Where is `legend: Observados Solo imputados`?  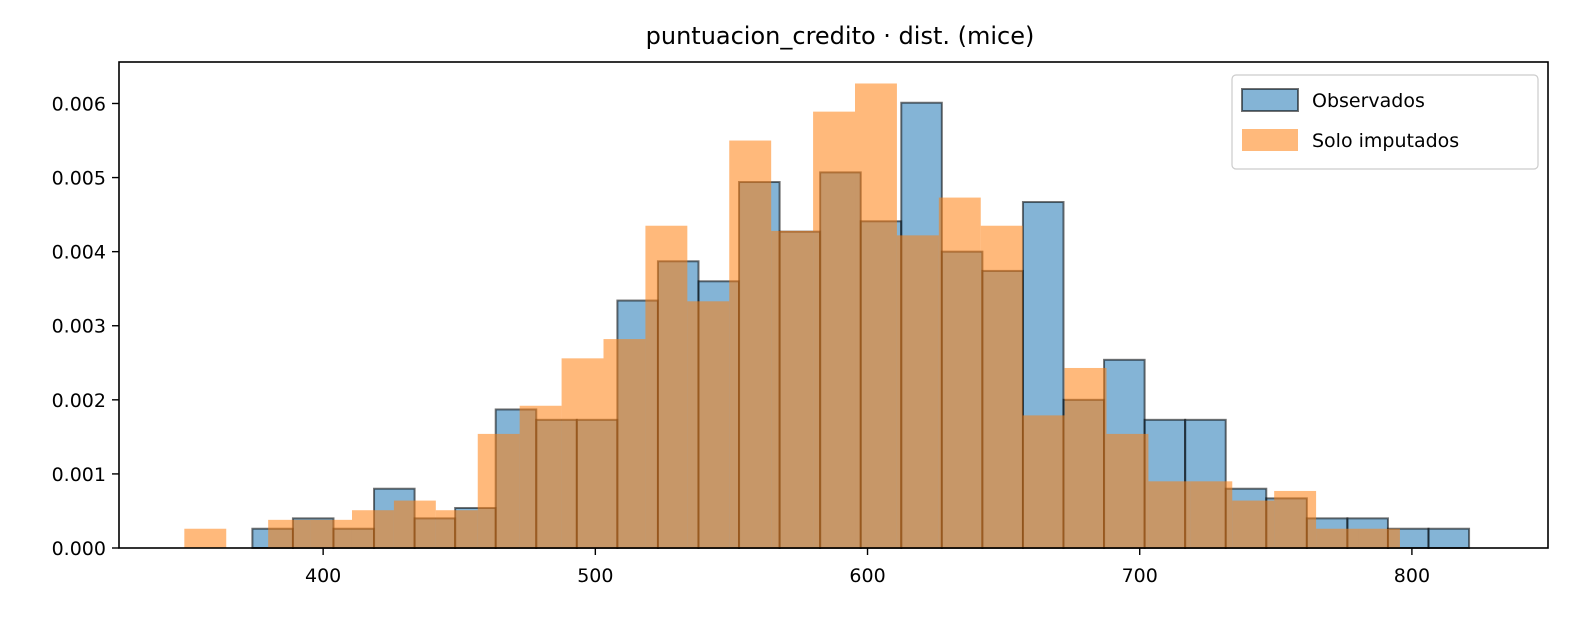 legend: Observados Solo imputados is located at coordinates (1385, 122).